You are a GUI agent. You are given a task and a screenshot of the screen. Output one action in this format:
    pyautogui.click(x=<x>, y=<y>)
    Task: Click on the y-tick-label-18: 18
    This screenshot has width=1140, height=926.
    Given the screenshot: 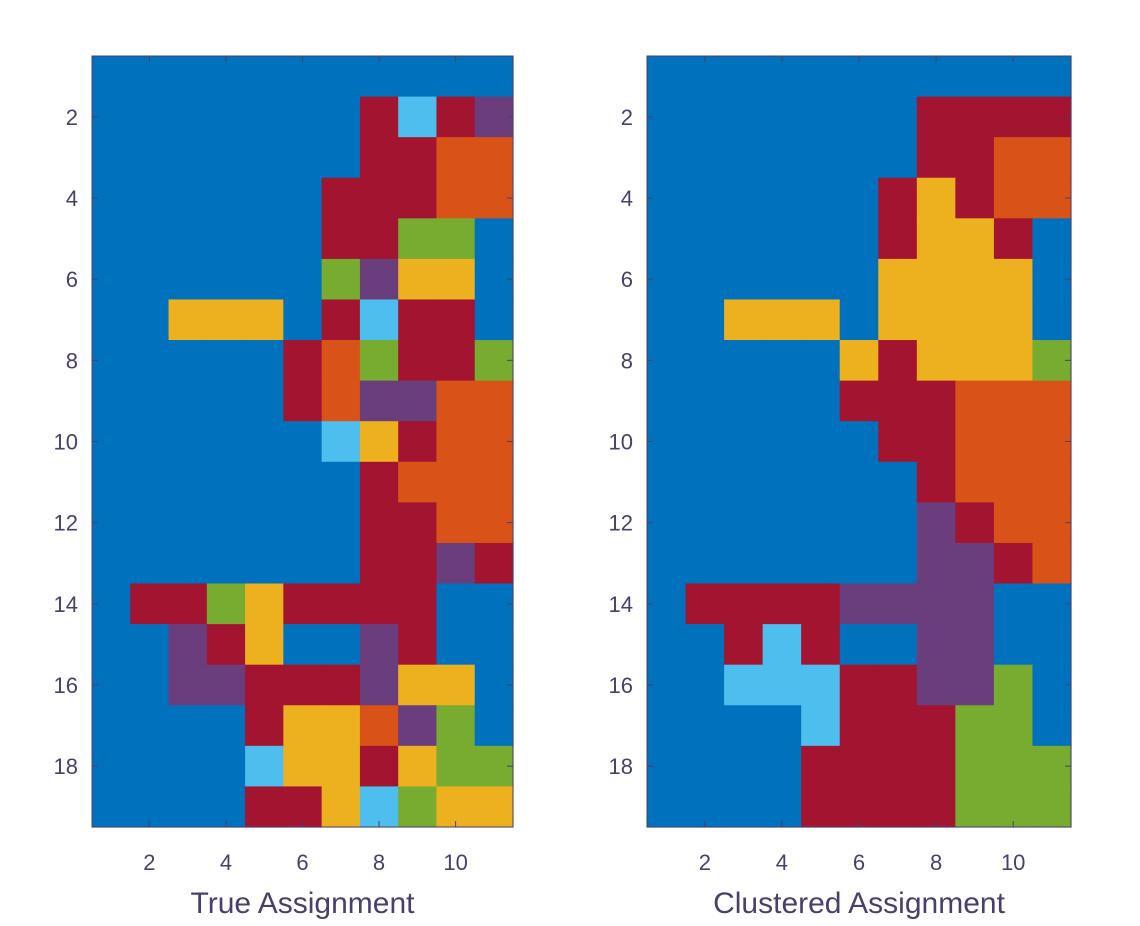 What is the action you would take?
    pyautogui.click(x=66, y=766)
    